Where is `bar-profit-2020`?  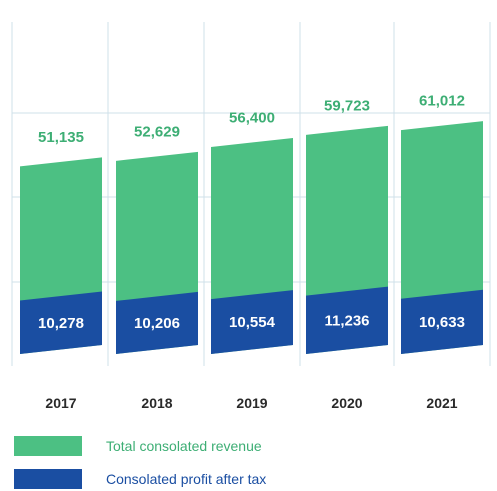 bar-profit-2020 is located at coordinates (347, 320).